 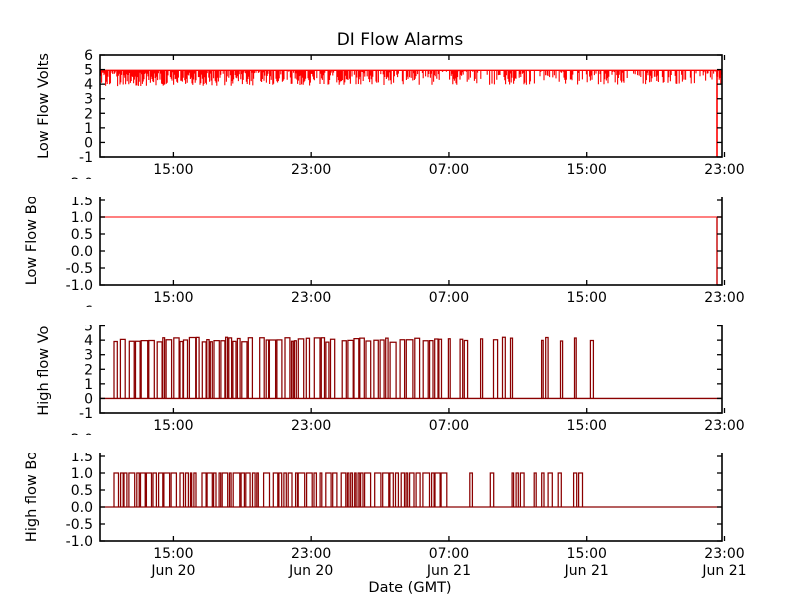 I want to click on ytick-label-low-flow-bool-4: 1.0, so click(x=82, y=218).